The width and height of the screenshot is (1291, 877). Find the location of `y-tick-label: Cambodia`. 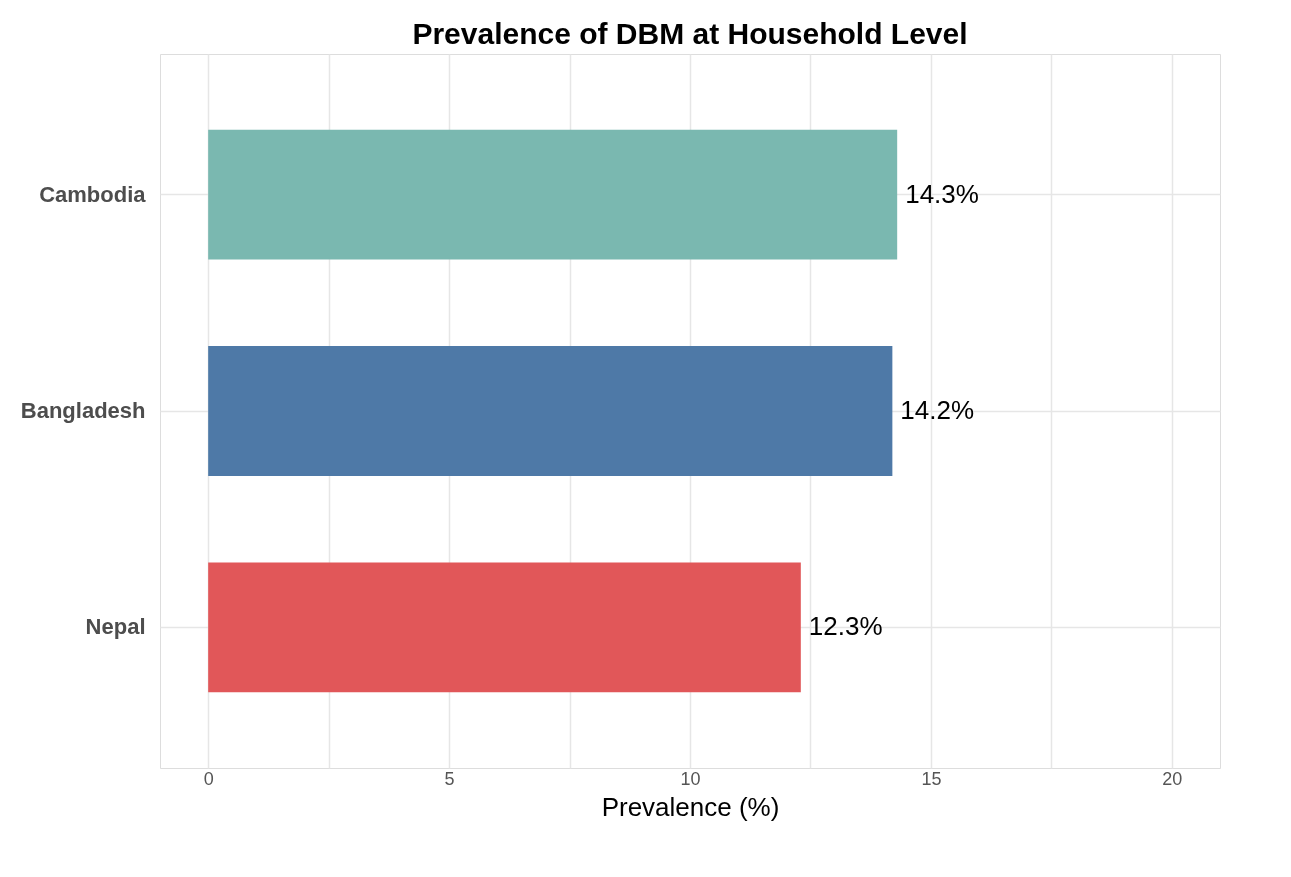

y-tick-label: Cambodia is located at coordinates (93, 194).